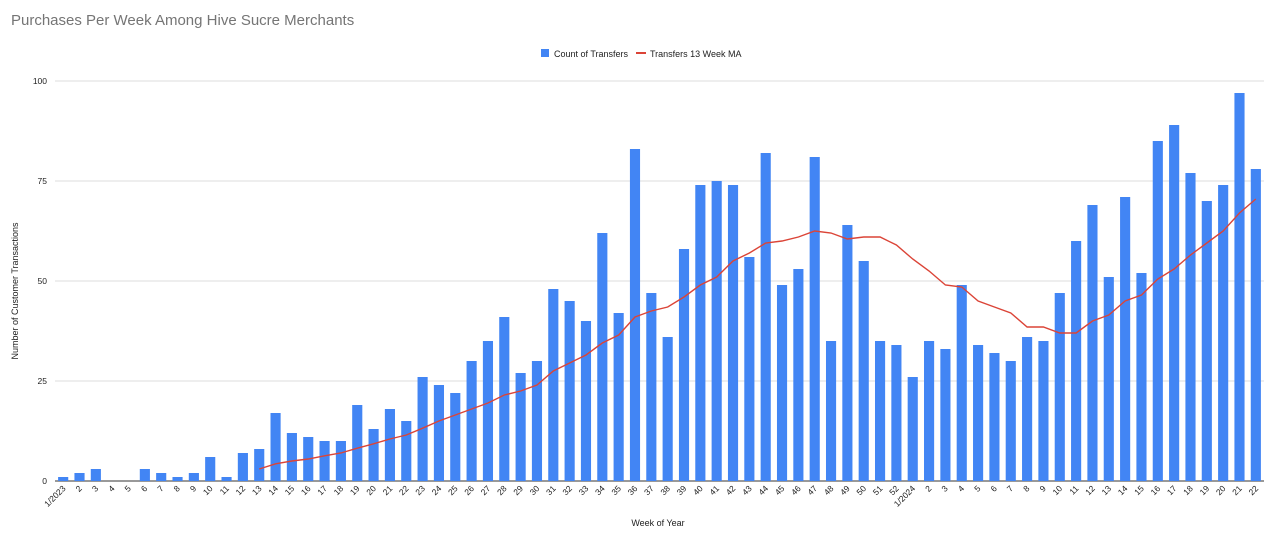 This screenshot has height=534, width=1280. What do you see at coordinates (1155, 490) in the screenshot?
I see `x-tick-label: 16` at bounding box center [1155, 490].